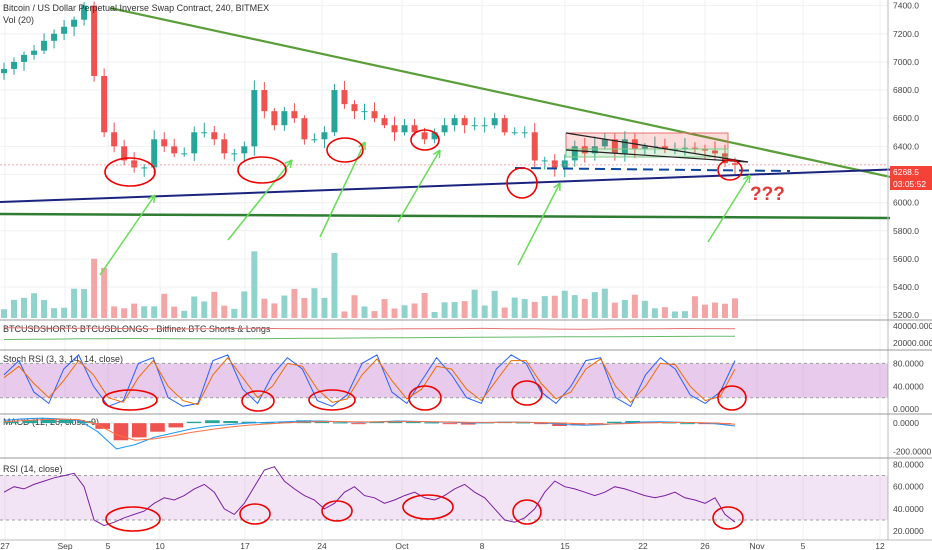 Image resolution: width=932 pixels, height=550 pixels. I want to click on question-annotation: ???, so click(767, 194).